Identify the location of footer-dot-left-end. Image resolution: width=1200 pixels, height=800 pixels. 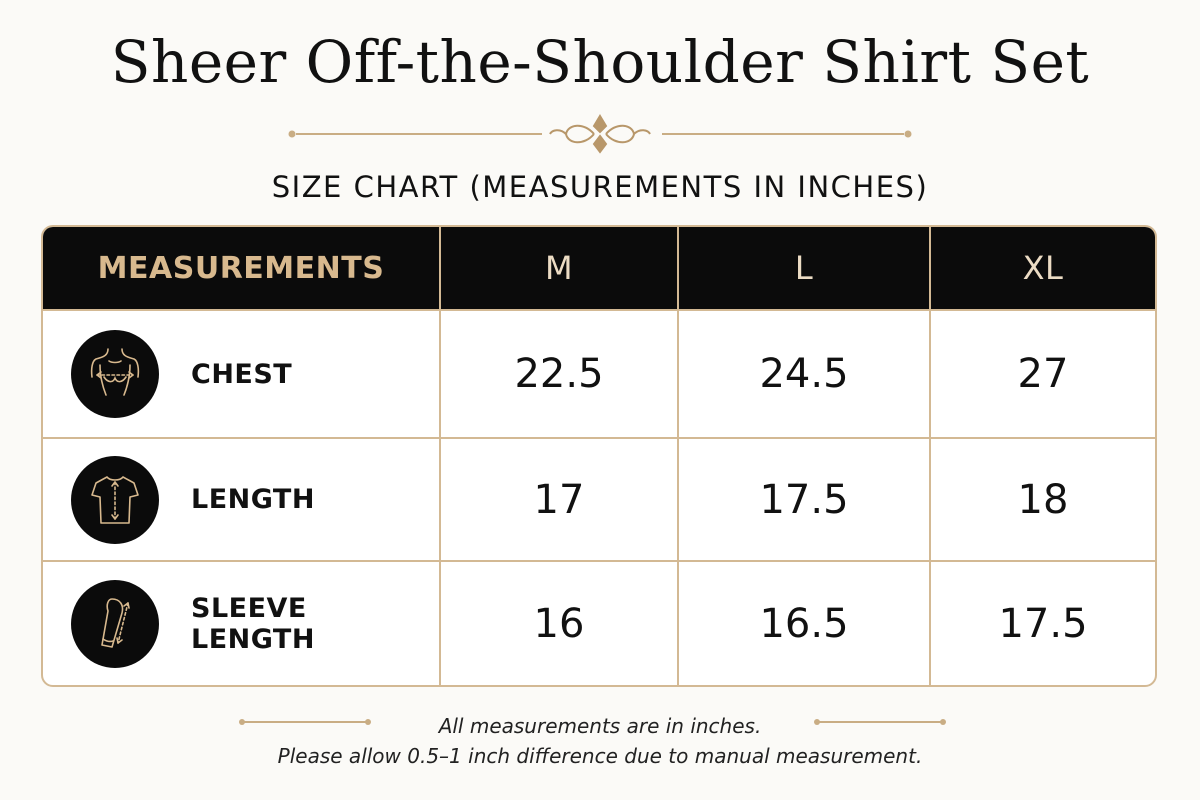
(368, 722).